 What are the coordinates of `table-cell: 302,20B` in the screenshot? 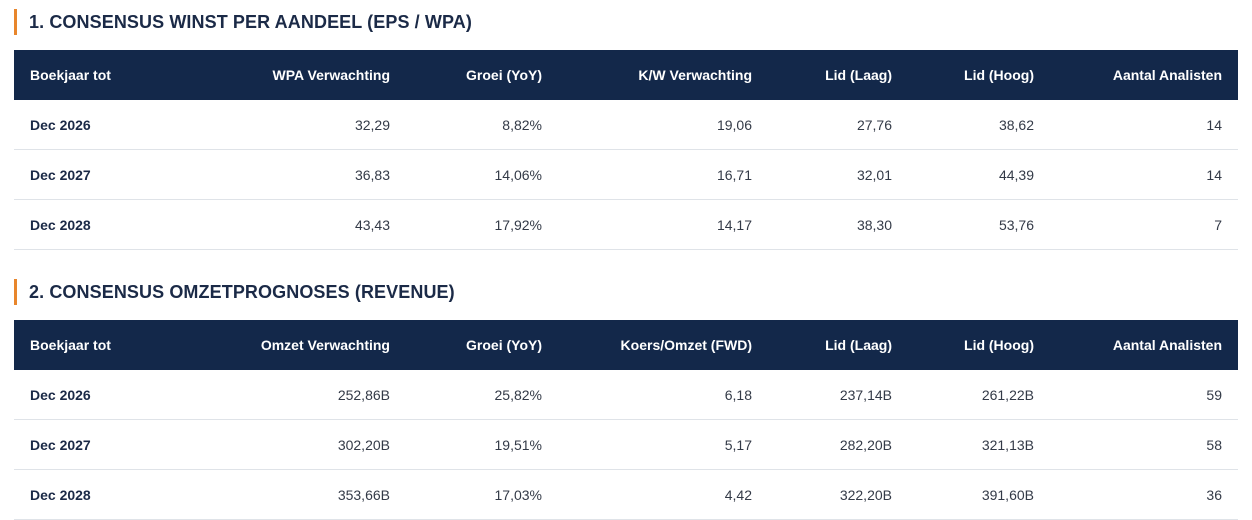 It's located at (290, 444).